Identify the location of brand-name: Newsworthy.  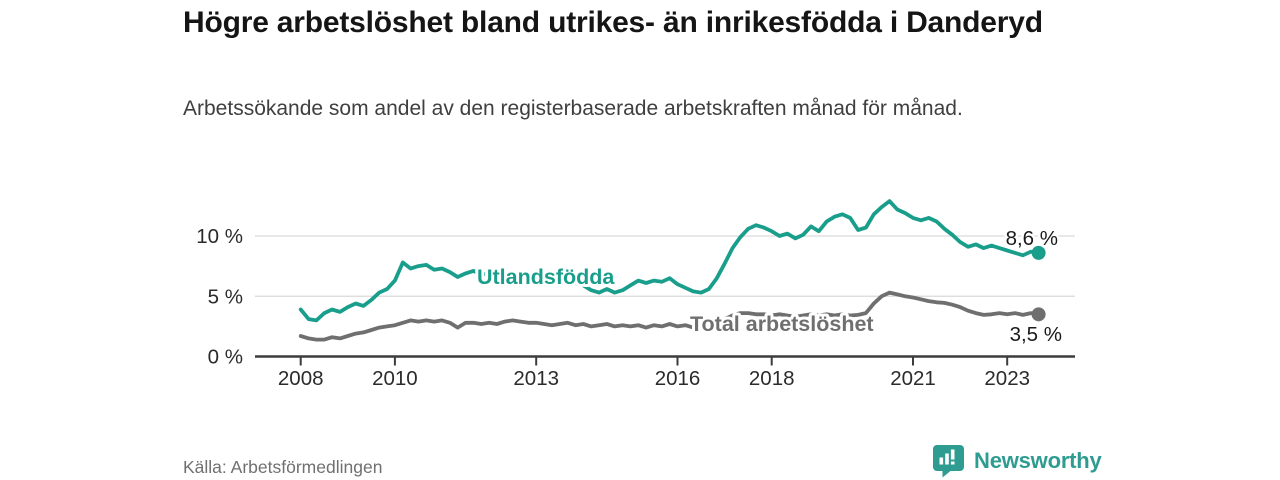
(1038, 460).